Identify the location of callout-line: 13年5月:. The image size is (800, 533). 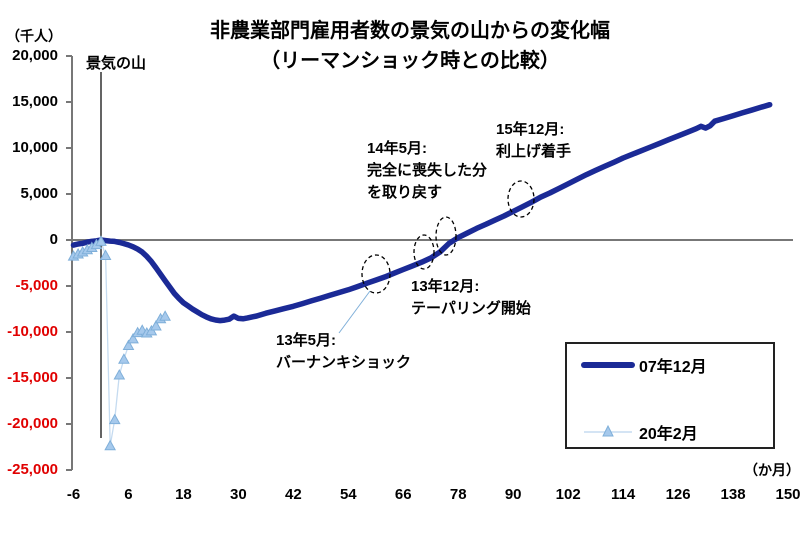
(306, 340).